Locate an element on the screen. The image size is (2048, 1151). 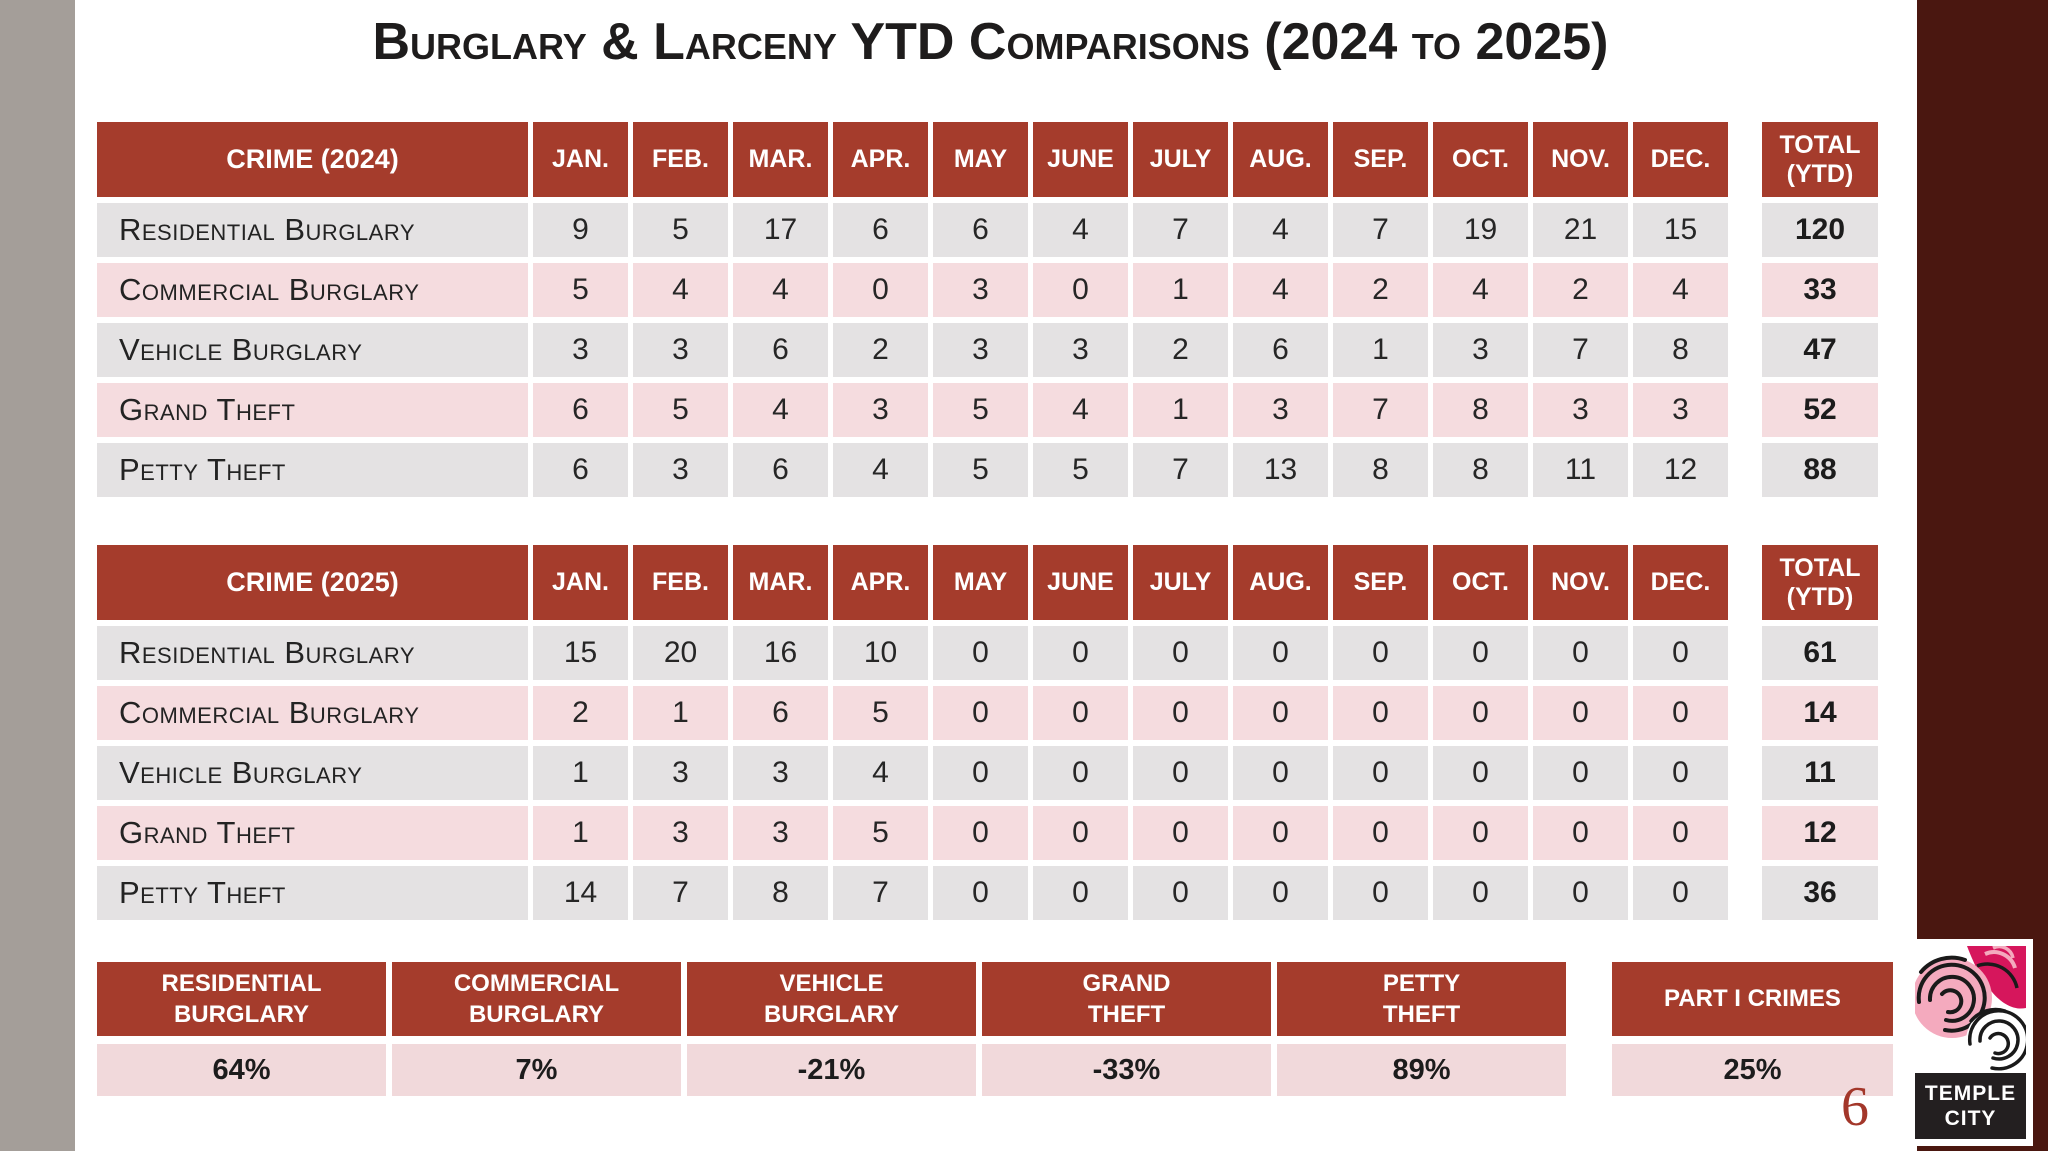
temple-city-logo: TEMPLE CITY is located at coordinates (1970, 1042).